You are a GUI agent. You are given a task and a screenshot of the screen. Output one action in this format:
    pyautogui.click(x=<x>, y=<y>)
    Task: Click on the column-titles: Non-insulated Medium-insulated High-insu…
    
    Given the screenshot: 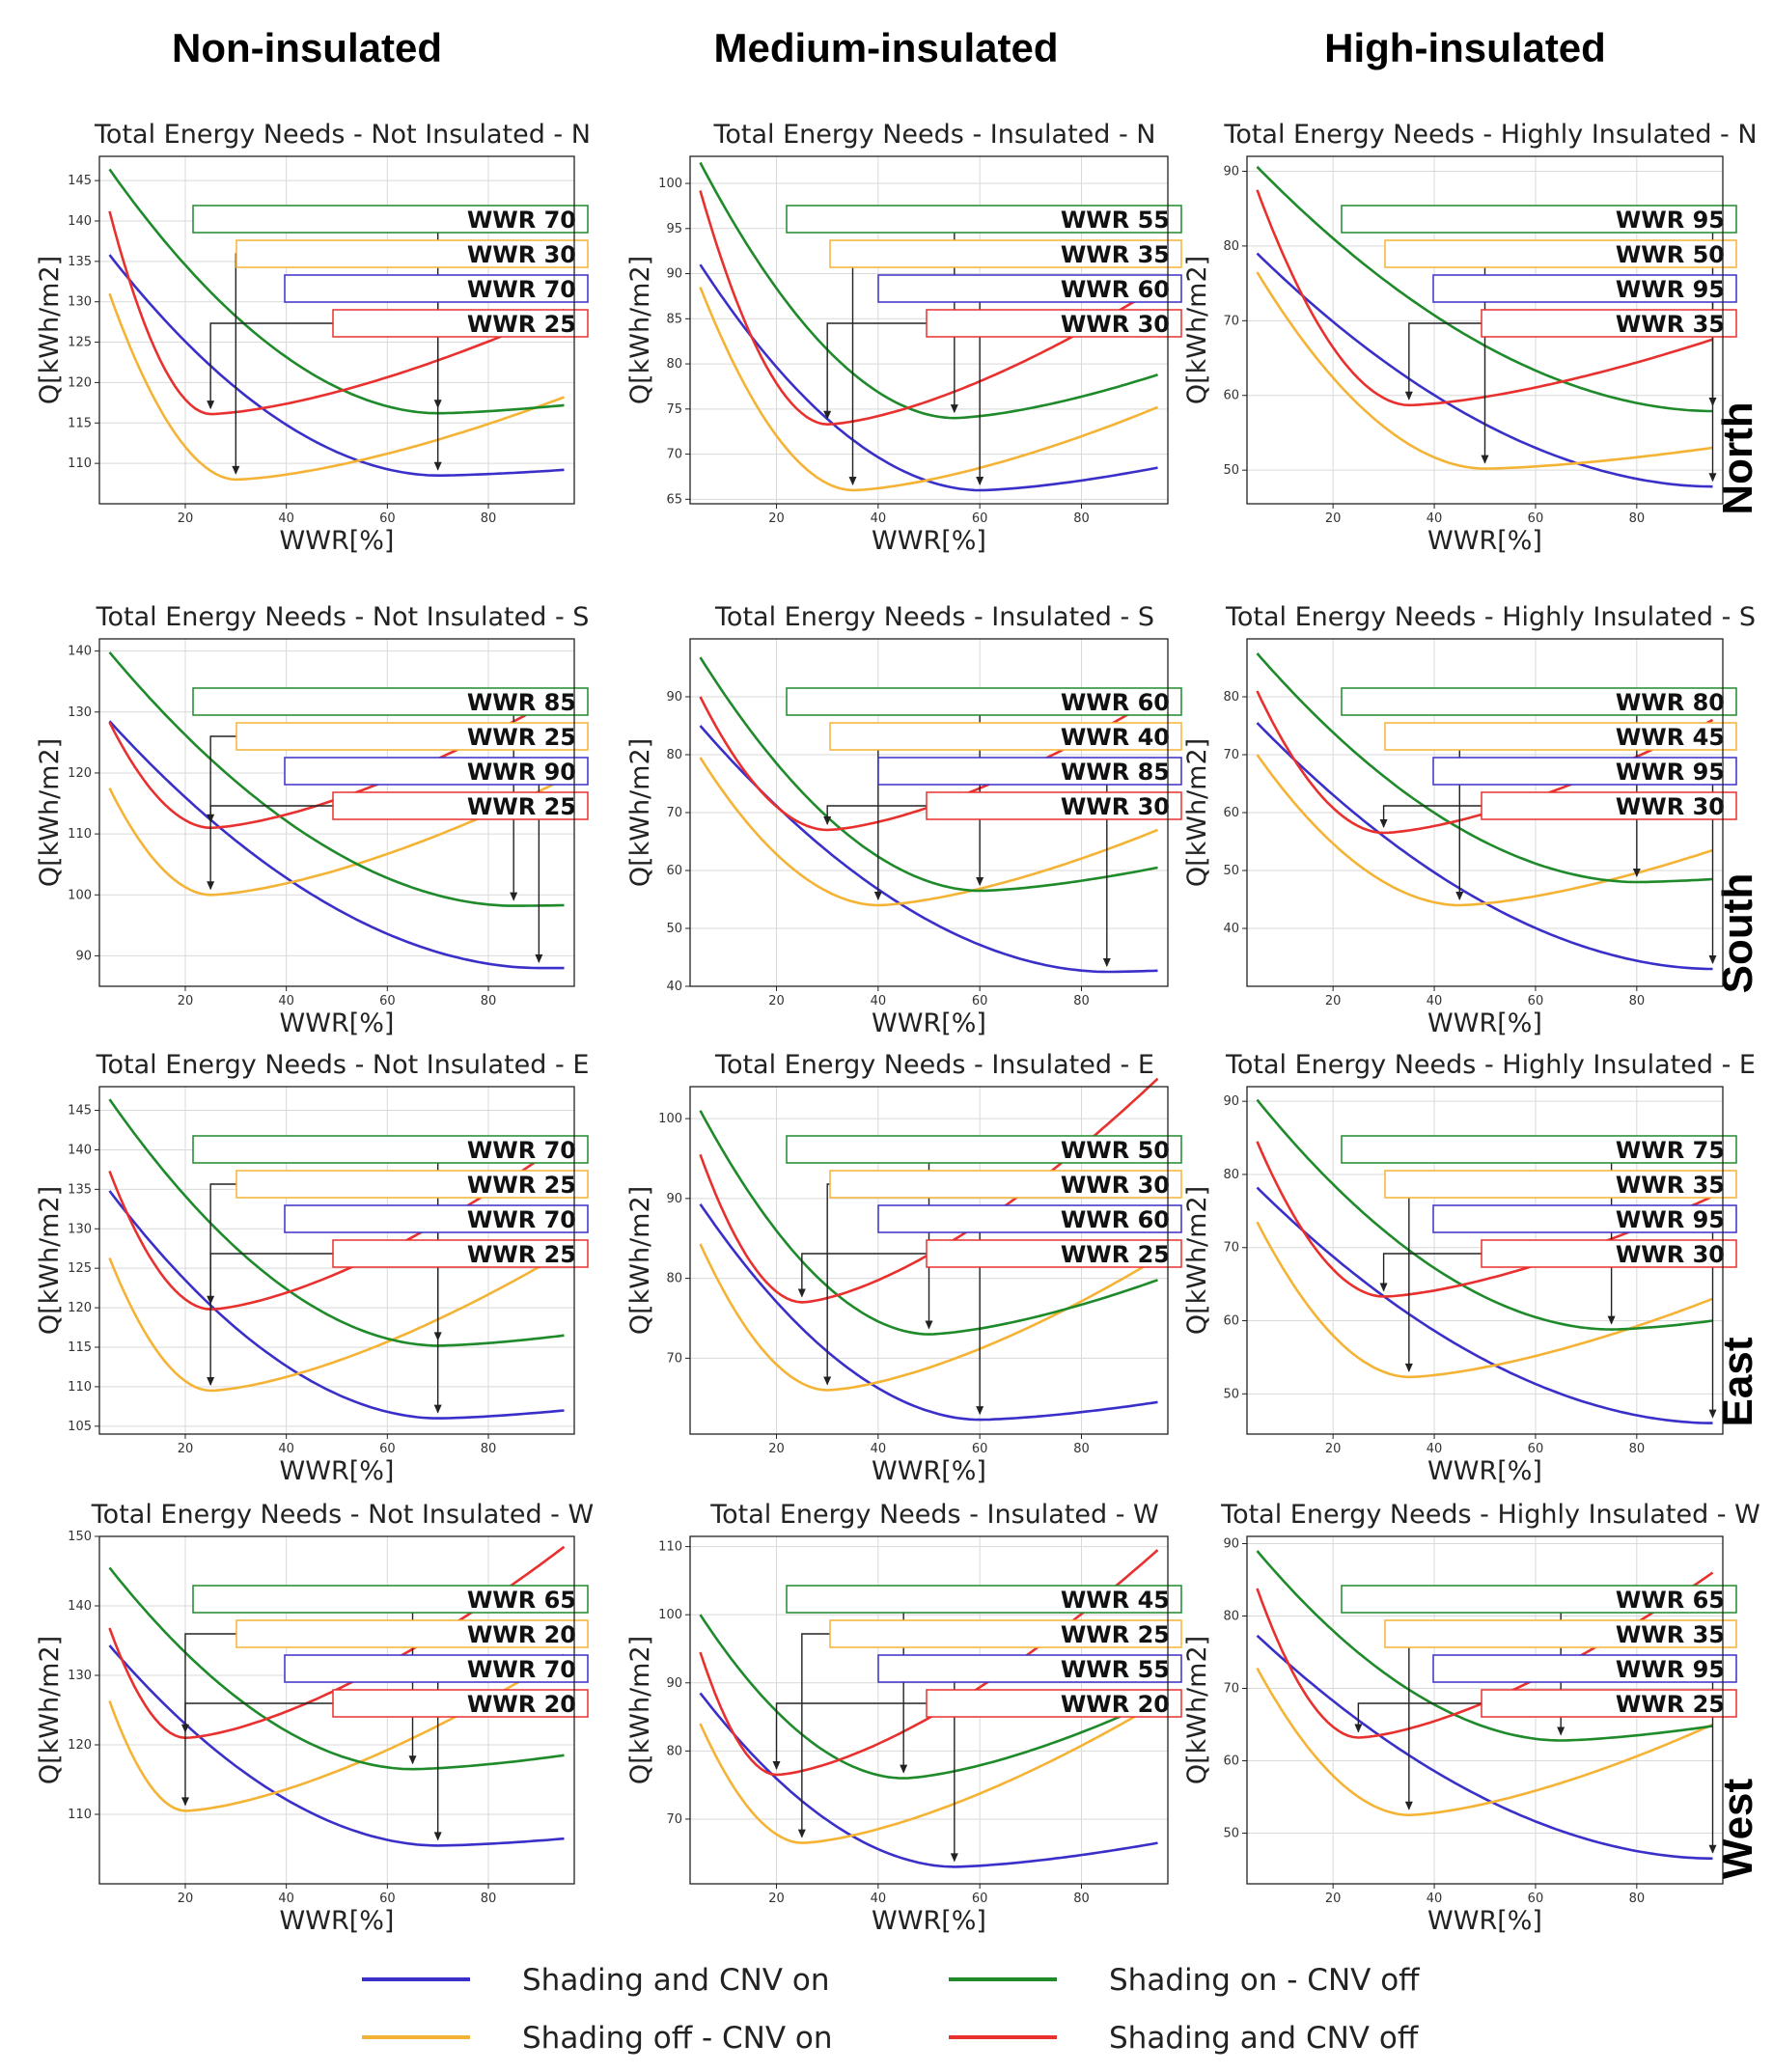 What is the action you would take?
    pyautogui.click(x=889, y=47)
    